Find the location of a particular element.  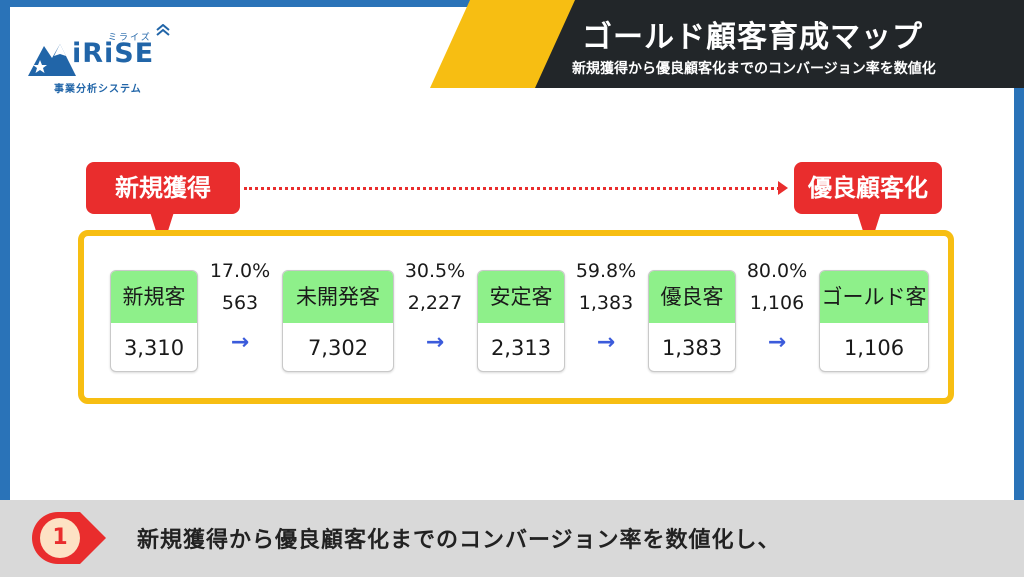

stage-value: 1,383 is located at coordinates (692, 348).